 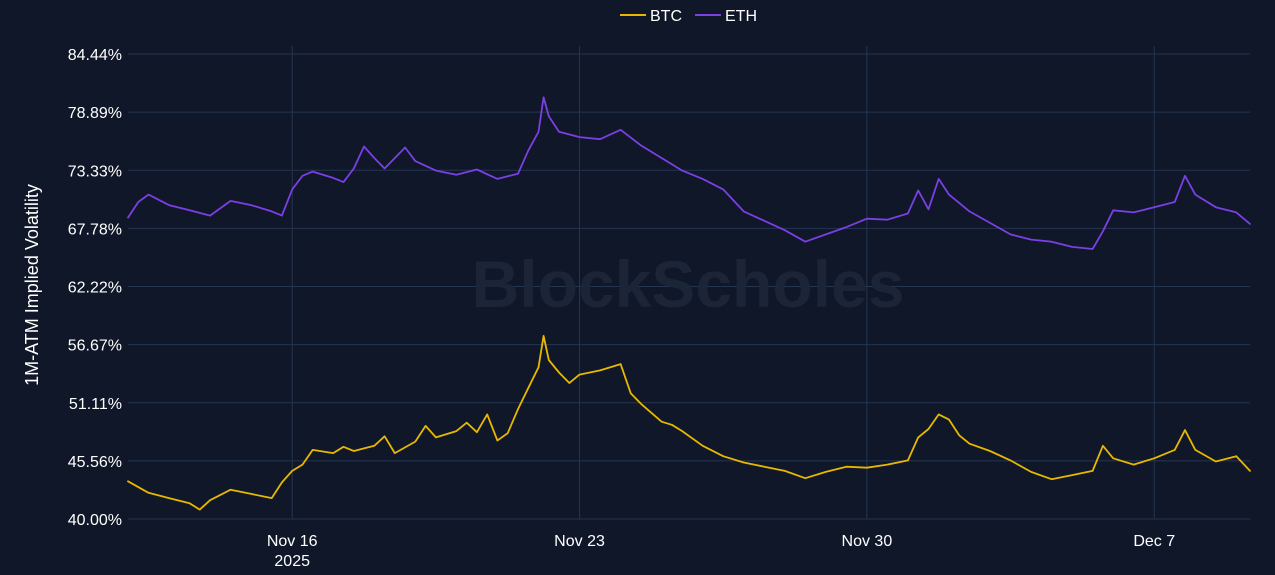 I want to click on y-tick-label: 40.00%, so click(x=95, y=520).